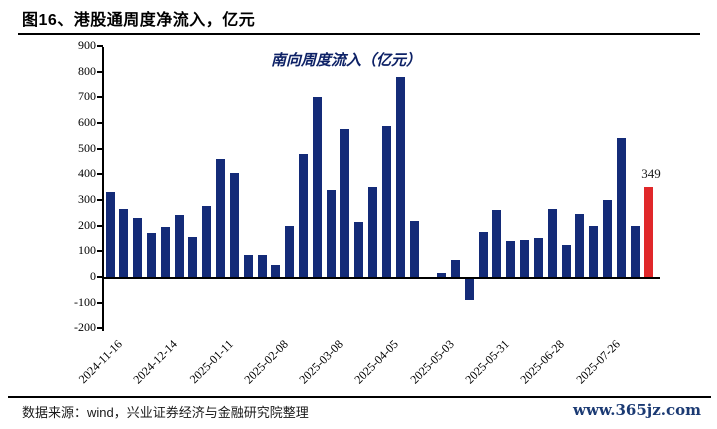 The width and height of the screenshot is (717, 429). What do you see at coordinates (87, 147) in the screenshot?
I see `y-axis-label: 500` at bounding box center [87, 147].